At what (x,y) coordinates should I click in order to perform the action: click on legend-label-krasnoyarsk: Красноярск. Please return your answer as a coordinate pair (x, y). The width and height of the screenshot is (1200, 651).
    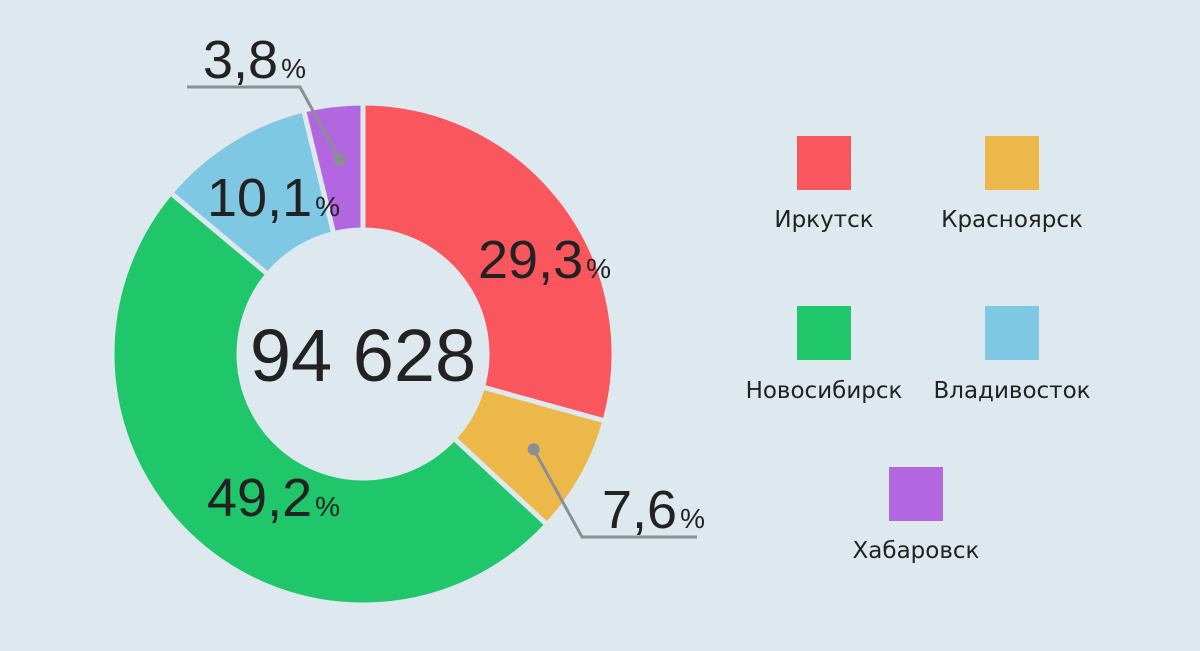
    Looking at the image, I should click on (1012, 220).